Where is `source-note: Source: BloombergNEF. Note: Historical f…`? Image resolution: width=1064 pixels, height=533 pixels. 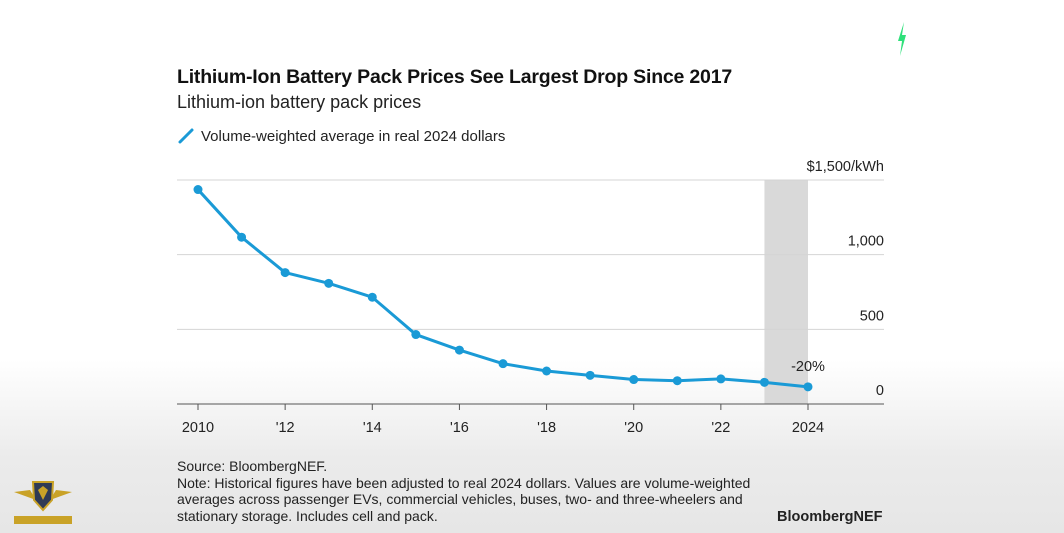
source-note: Source: BloombergNEF. Note: Historical f… is located at coordinates (467, 491).